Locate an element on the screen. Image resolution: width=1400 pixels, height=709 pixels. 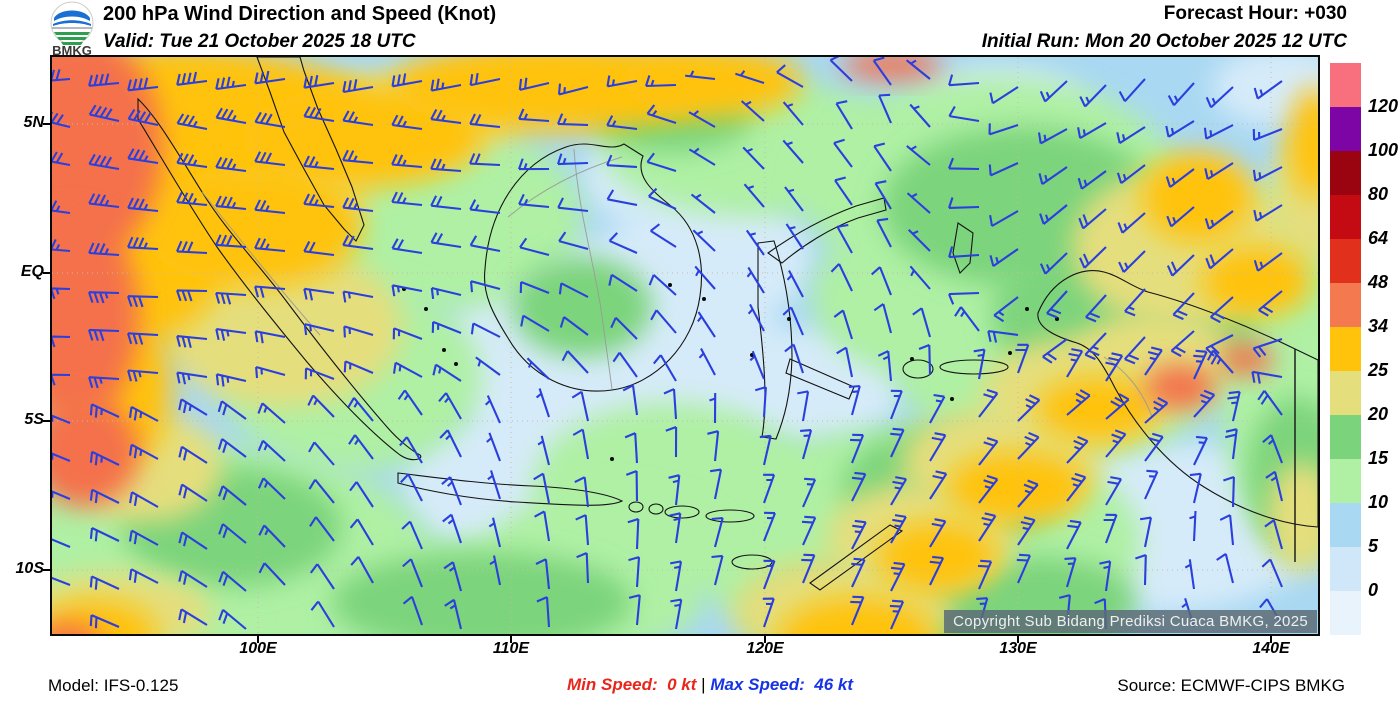
longitude-tick-label: 100E is located at coordinates (258, 648).